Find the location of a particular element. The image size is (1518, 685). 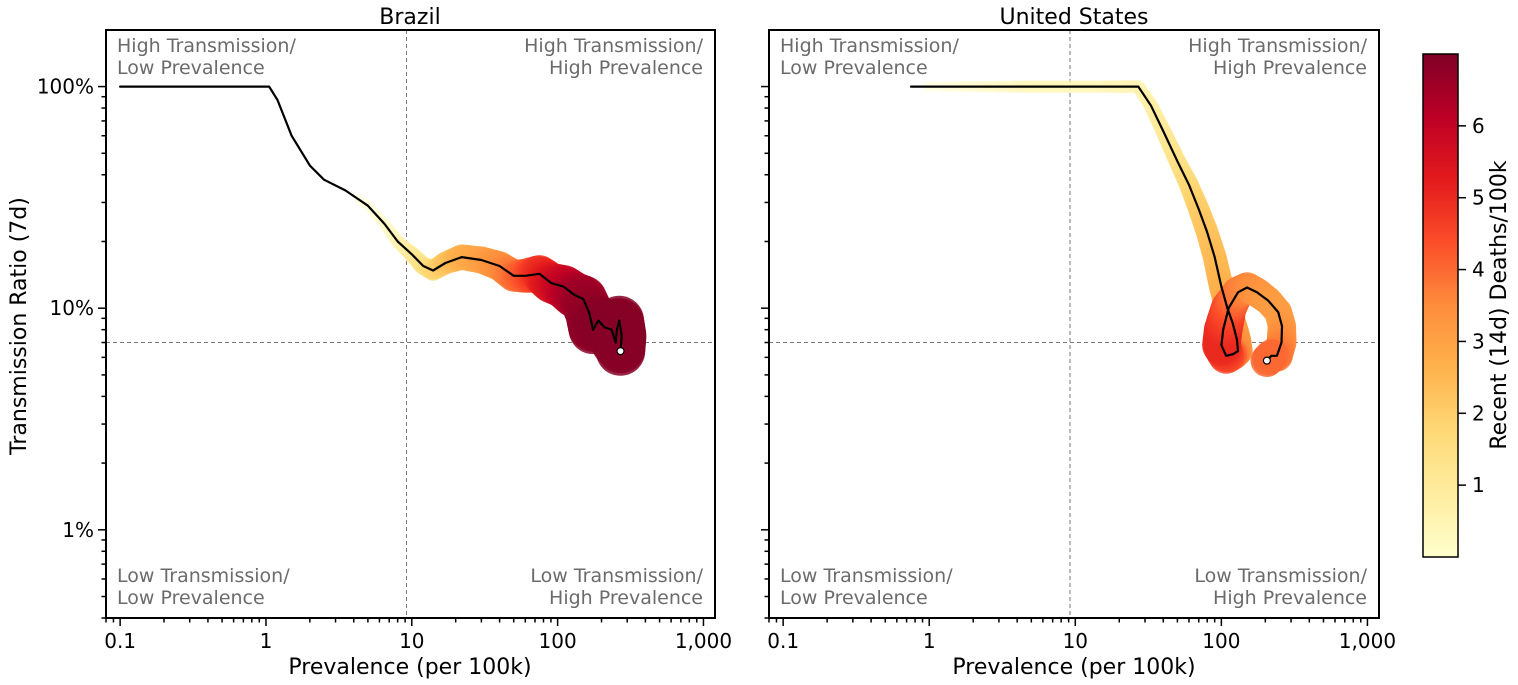

colorbar-label: Recent (14d) Deaths/100k is located at coordinates (1499, 305).